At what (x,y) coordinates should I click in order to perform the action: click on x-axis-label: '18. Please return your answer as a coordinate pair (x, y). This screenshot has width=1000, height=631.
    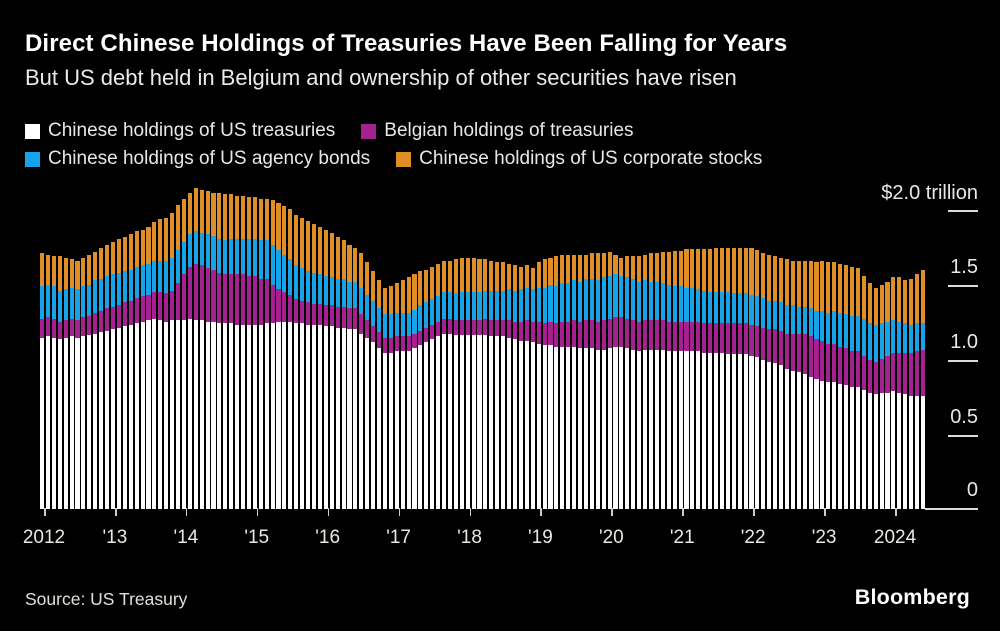
    Looking at the image, I should click on (469, 537).